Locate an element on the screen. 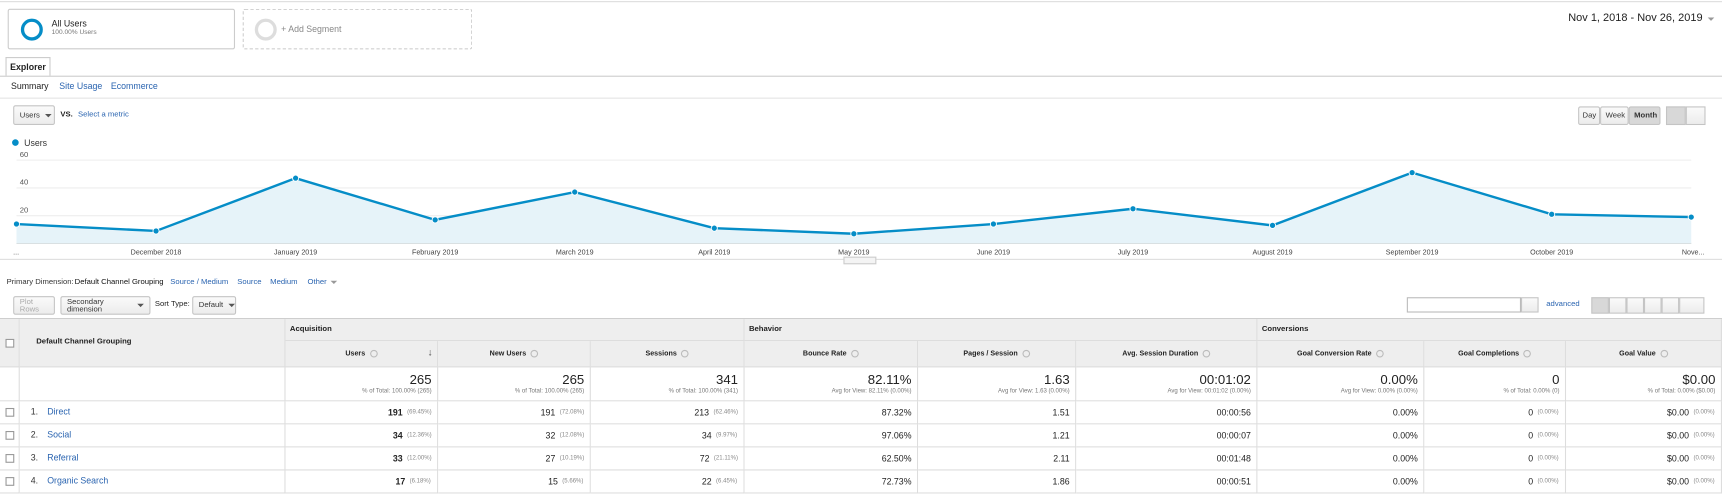 This screenshot has width=1722, height=499. legend-label: Users is located at coordinates (36, 143).